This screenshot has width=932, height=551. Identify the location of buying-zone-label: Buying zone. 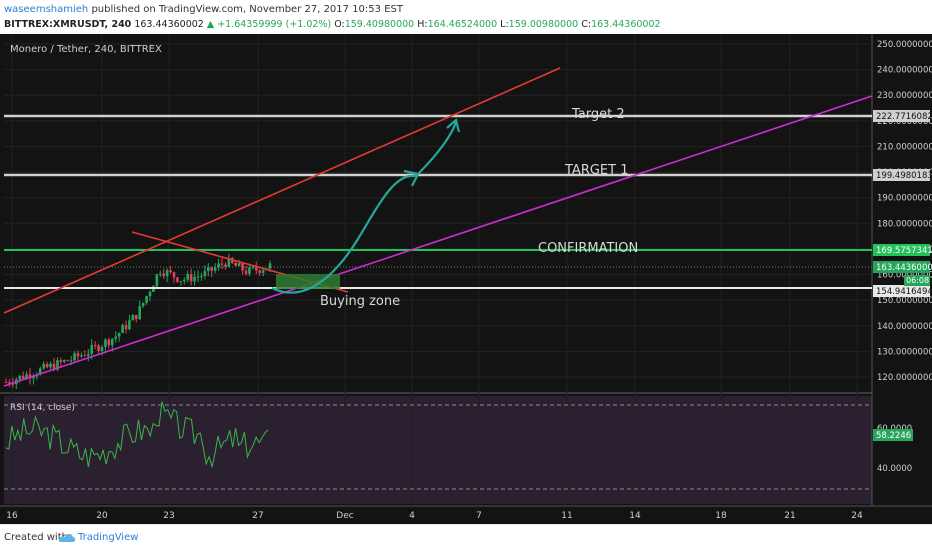
(360, 301).